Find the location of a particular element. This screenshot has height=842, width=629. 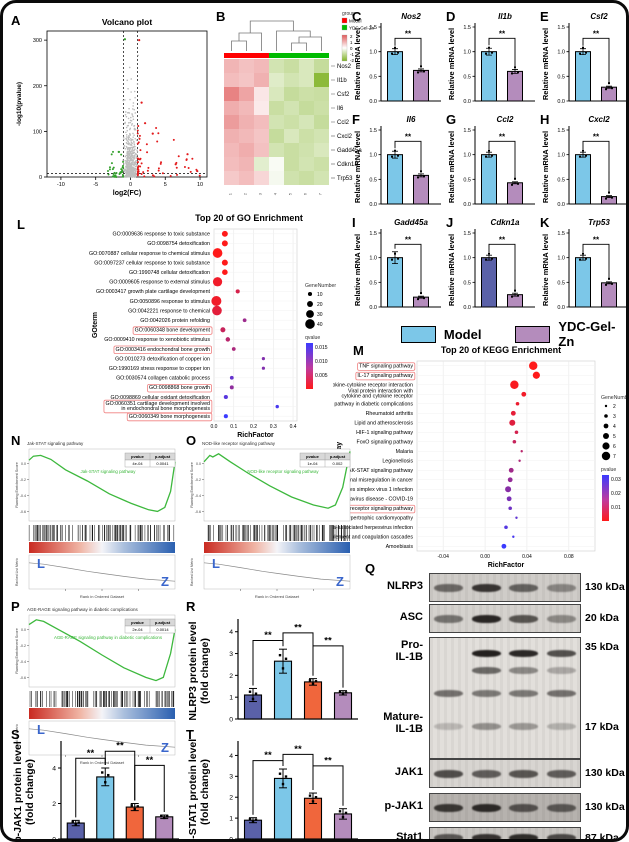

stats-header-padjust: p.adjust is located at coordinates (338, 456).